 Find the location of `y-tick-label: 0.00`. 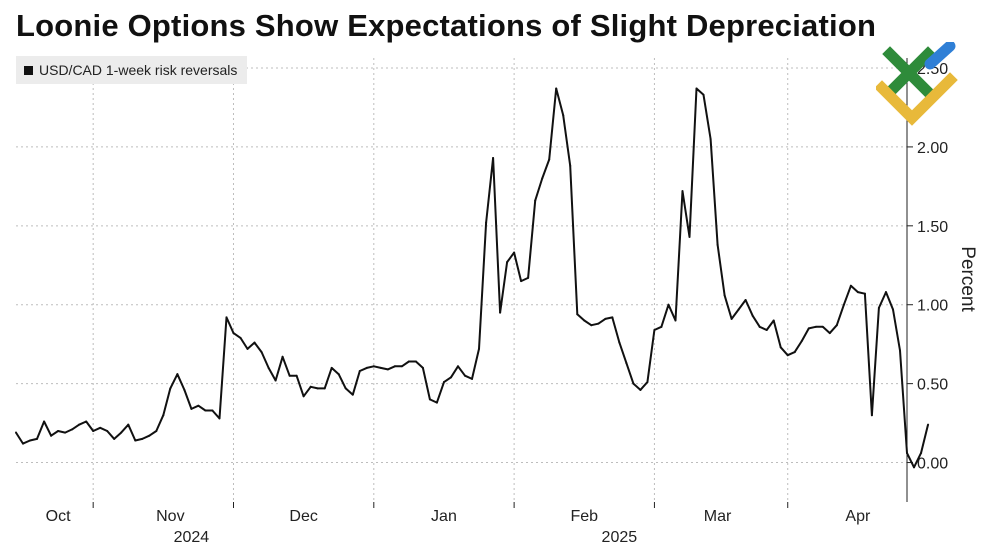

y-tick-label: 0.00 is located at coordinates (932, 464).